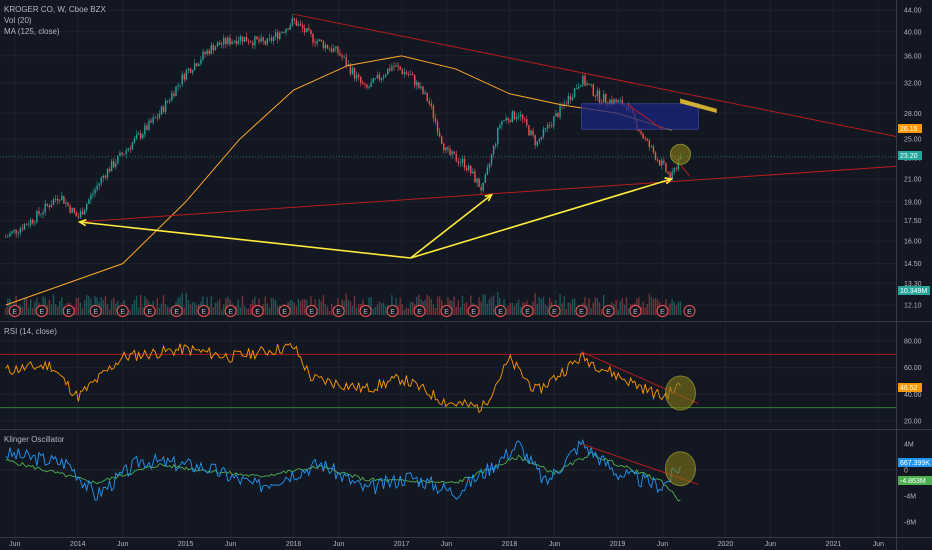 The image size is (932, 550). What do you see at coordinates (32, 31) in the screenshot?
I see `ma-legend: MA (125, close)` at bounding box center [32, 31].